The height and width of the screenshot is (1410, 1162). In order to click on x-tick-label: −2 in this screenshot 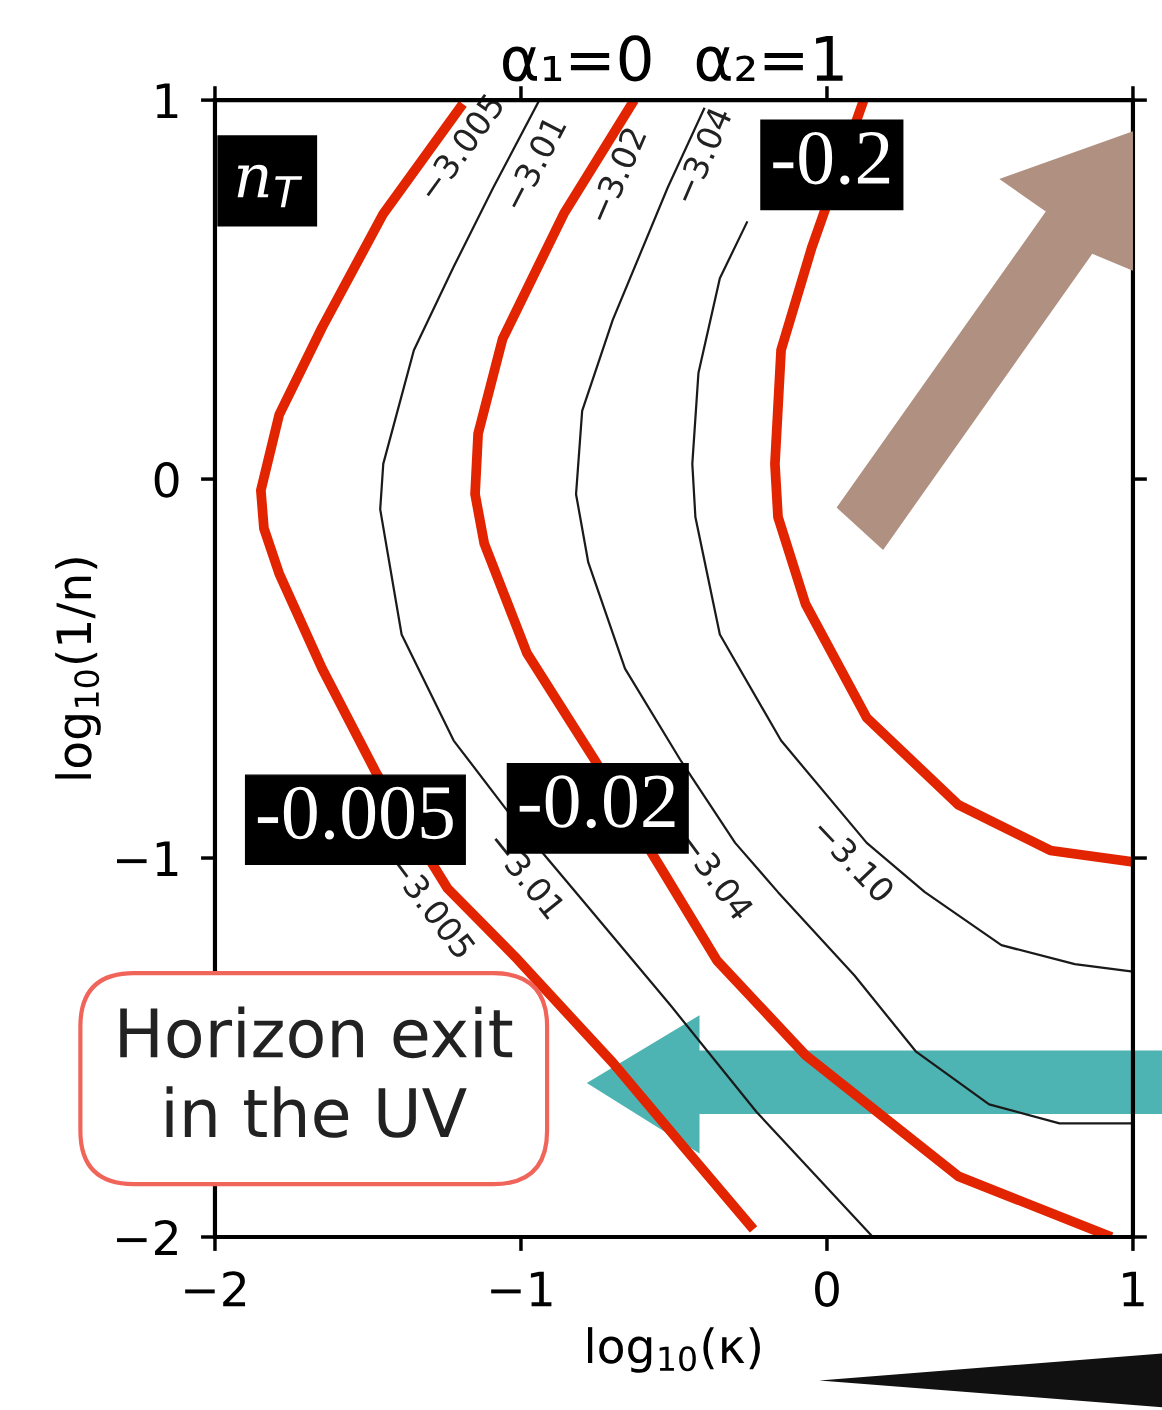, I will do `click(215, 1289)`.